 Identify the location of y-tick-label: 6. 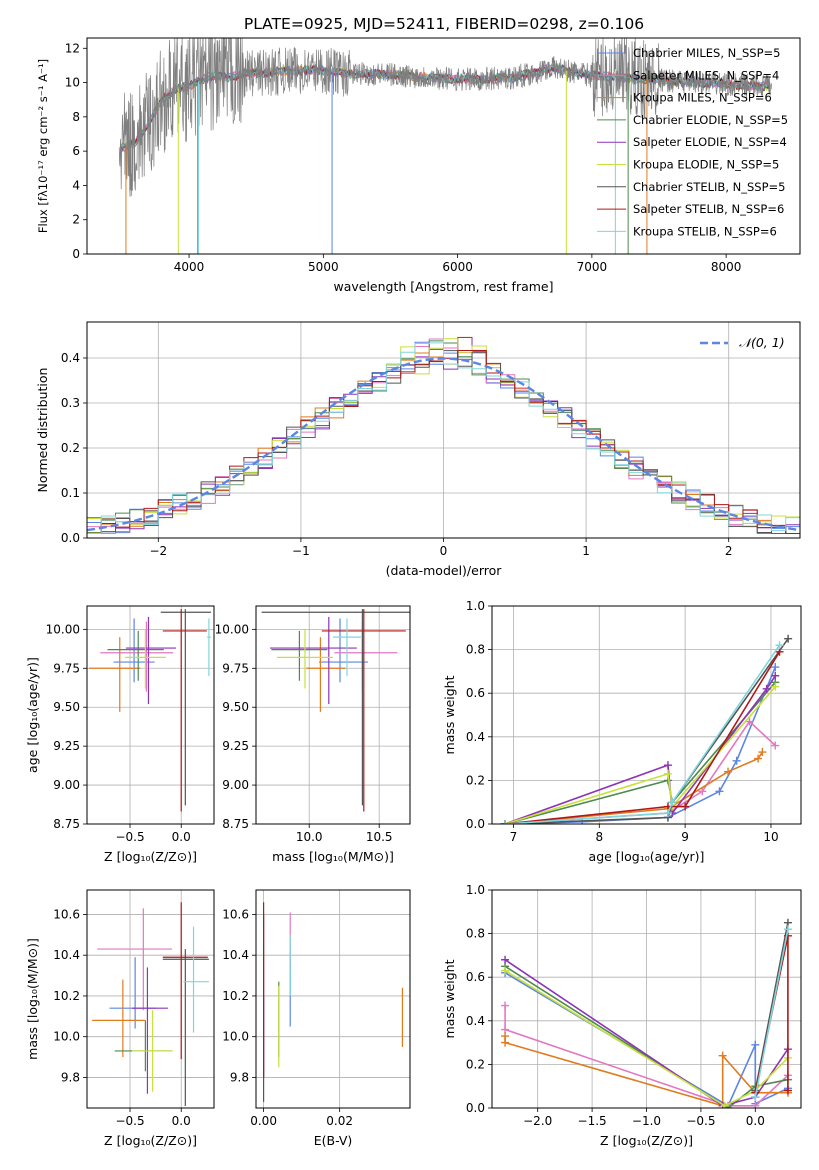
(76, 151).